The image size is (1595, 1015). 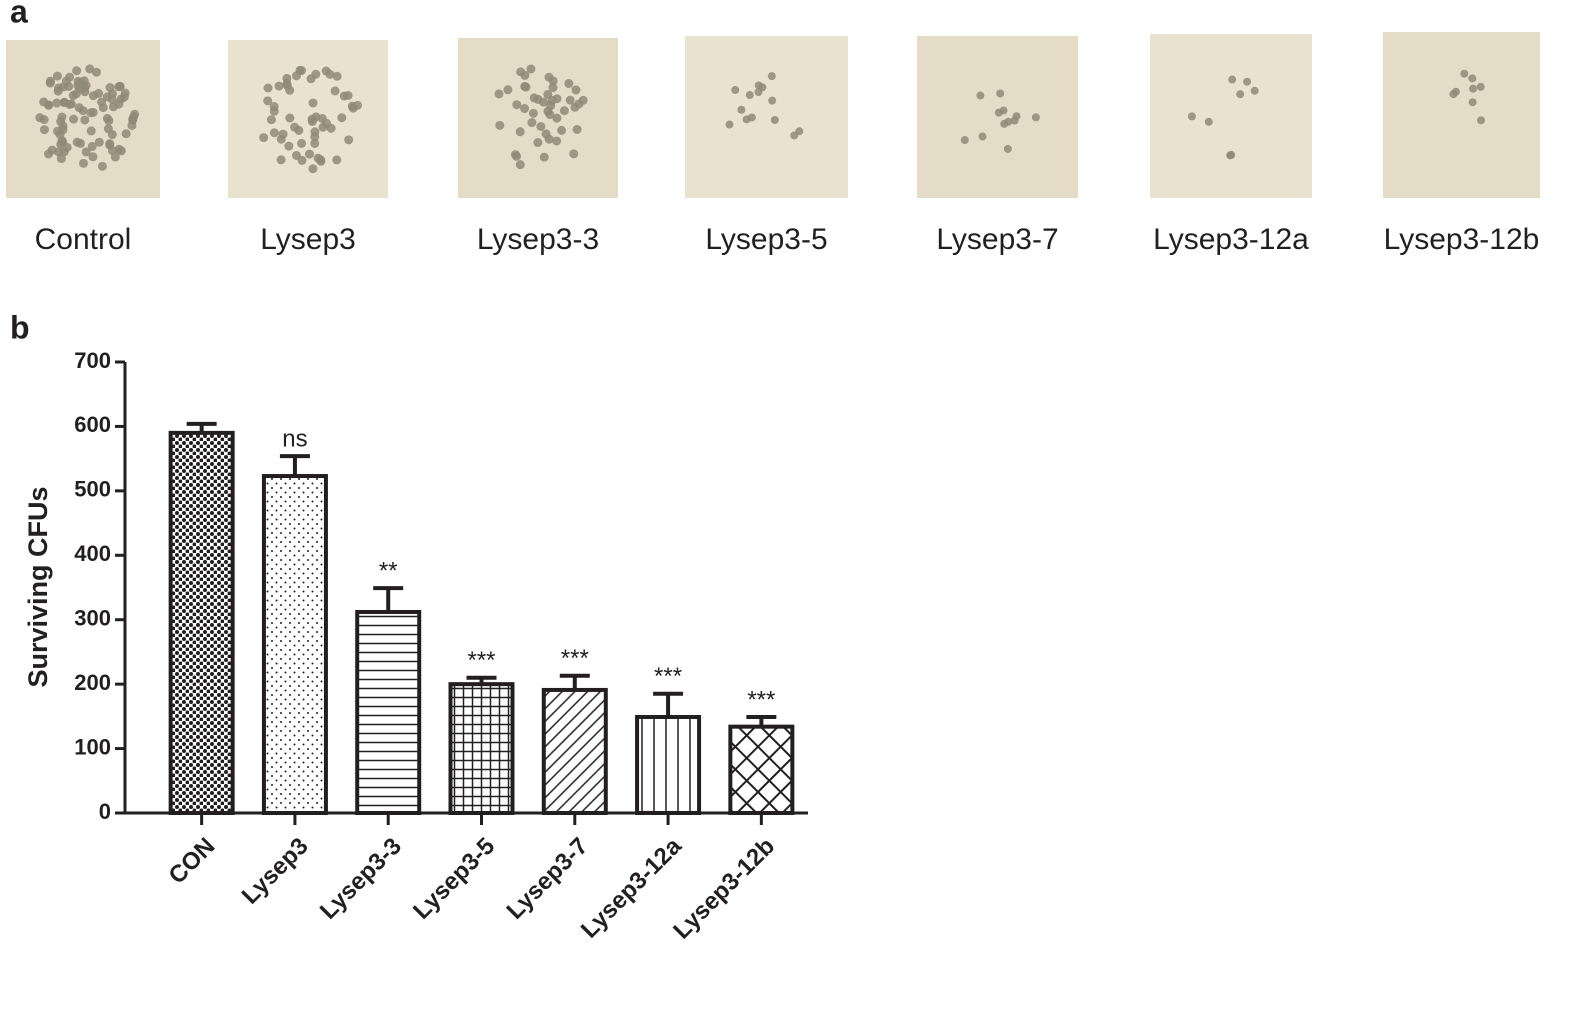 I want to click on x-tick-label: Lysep3, so click(x=275, y=871).